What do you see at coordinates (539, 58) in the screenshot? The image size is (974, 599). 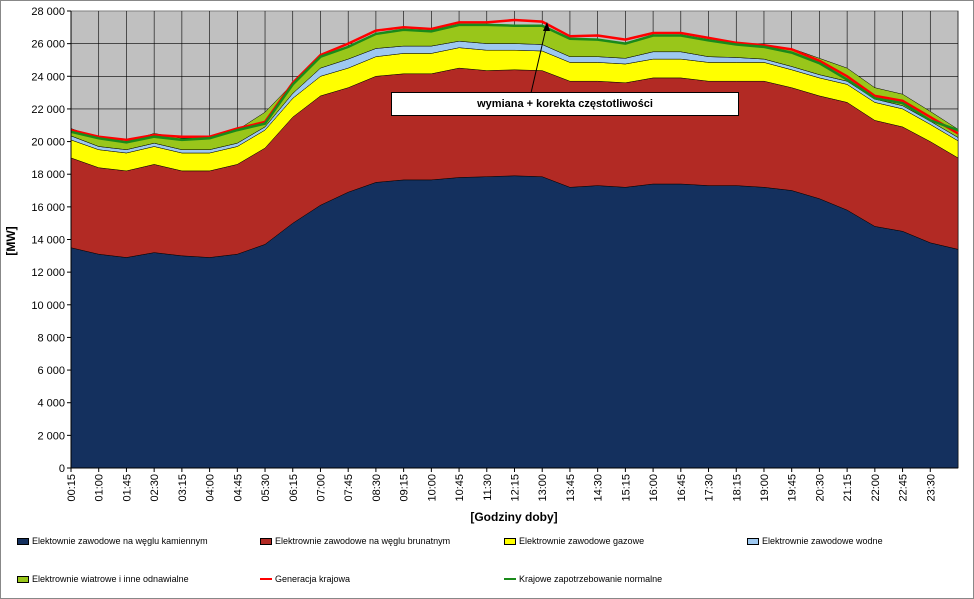 I see `annotation-arrow` at bounding box center [539, 58].